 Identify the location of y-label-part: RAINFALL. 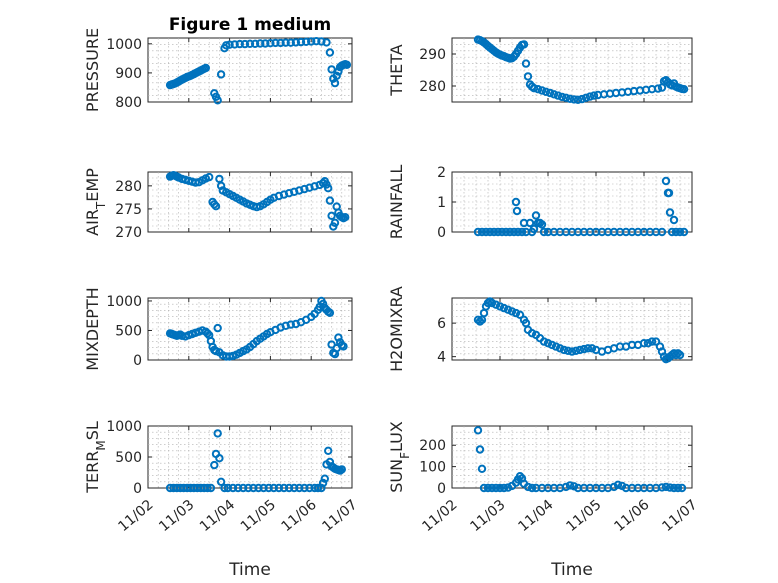
(396, 202).